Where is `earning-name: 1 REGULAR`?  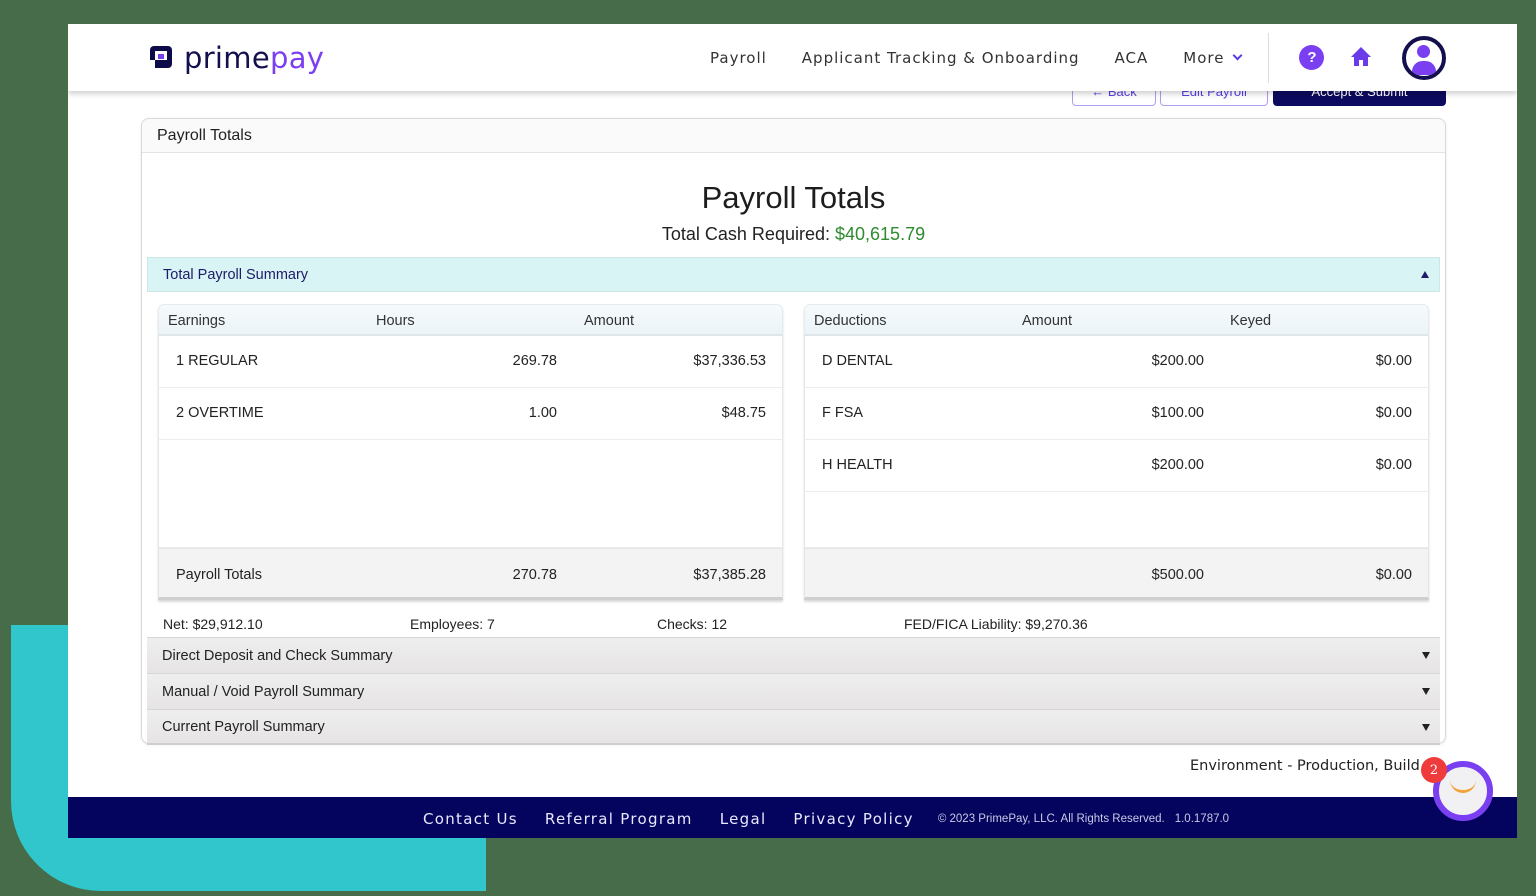
earning-name: 1 REGULAR is located at coordinates (217, 361).